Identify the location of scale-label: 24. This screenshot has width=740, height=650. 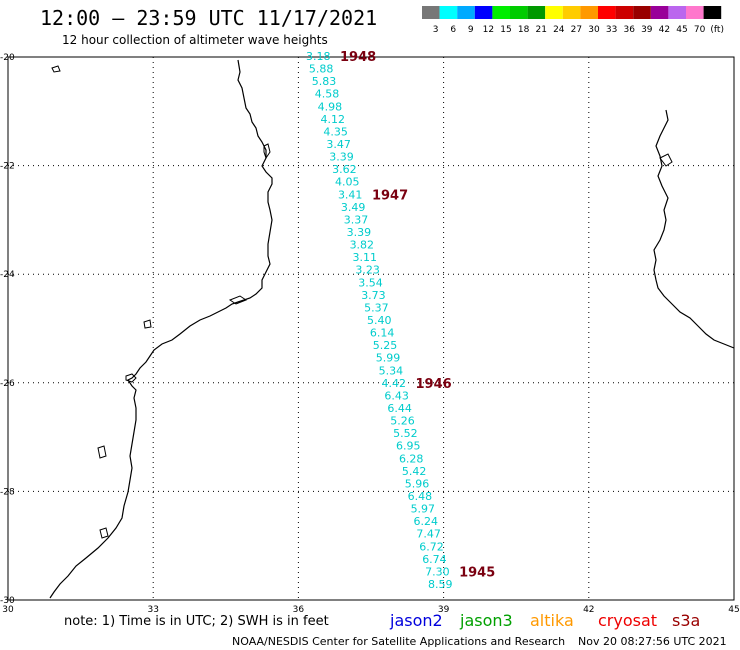
(559, 30).